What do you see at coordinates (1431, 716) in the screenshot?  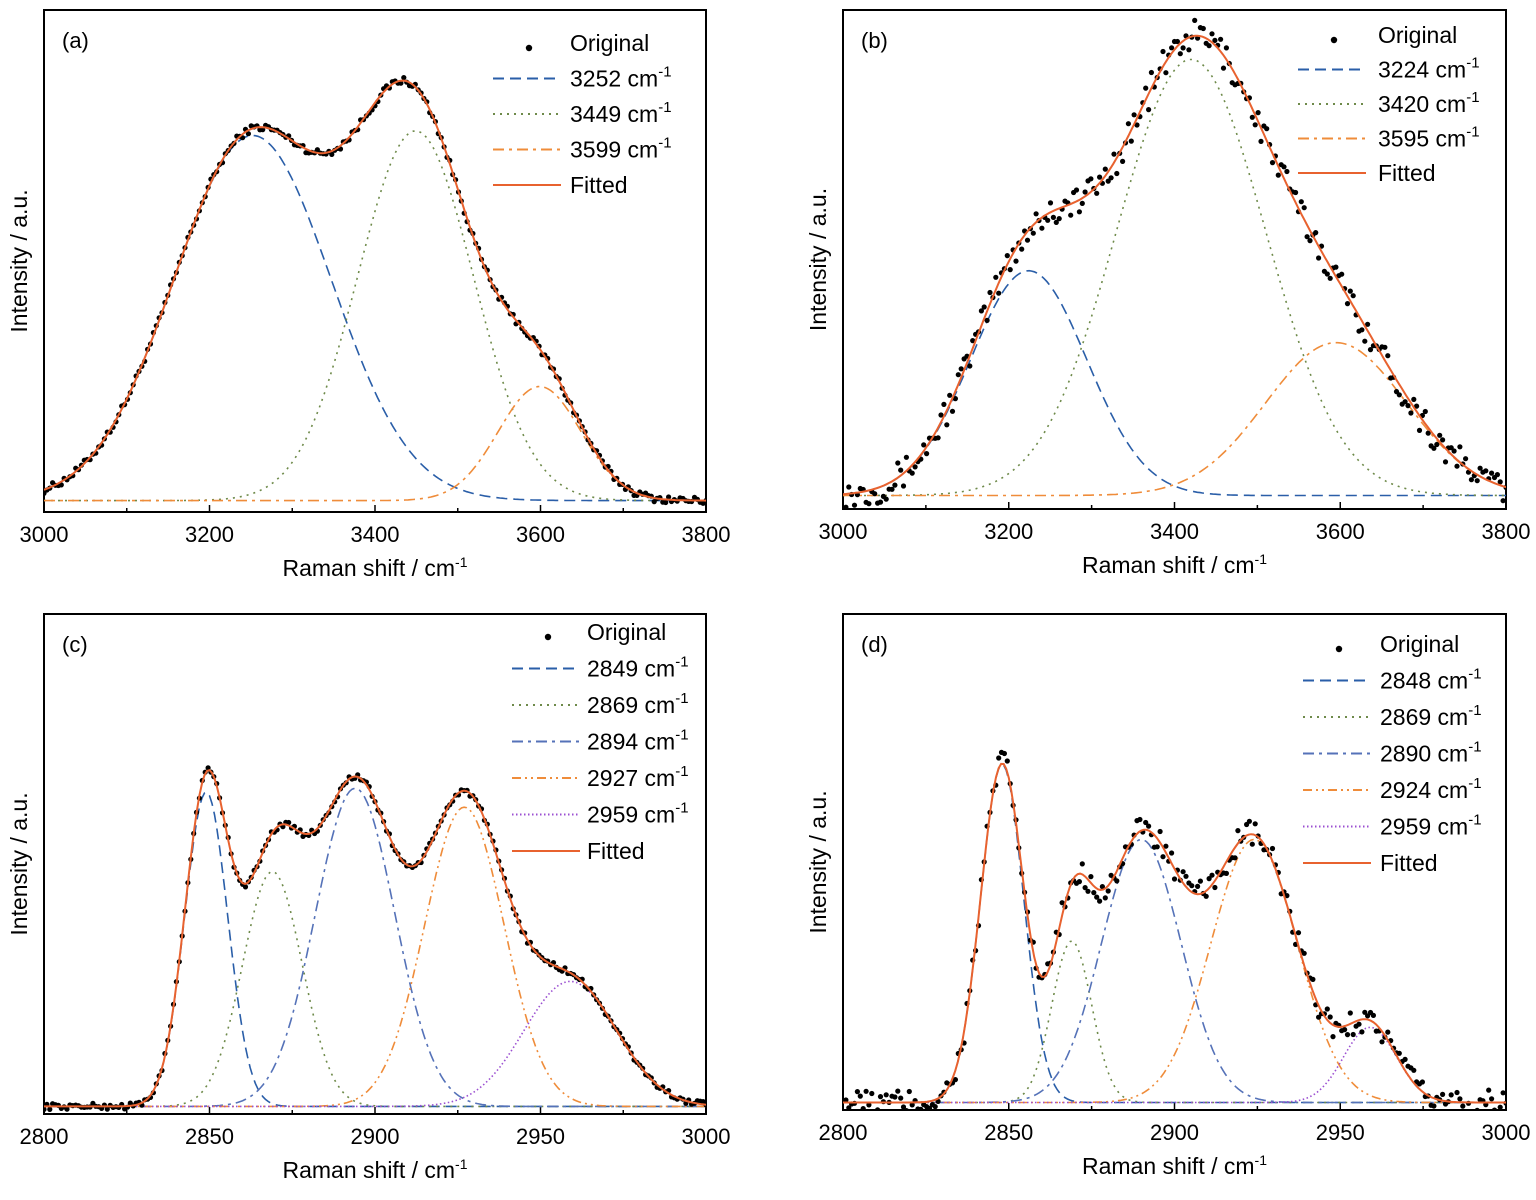 I see `legend-label: 2869 cm-1` at bounding box center [1431, 716].